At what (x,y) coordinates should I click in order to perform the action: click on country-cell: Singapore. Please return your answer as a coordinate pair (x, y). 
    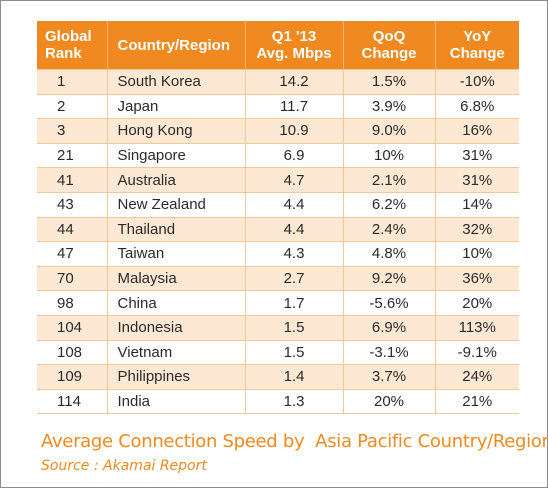
    Looking at the image, I should click on (175, 155).